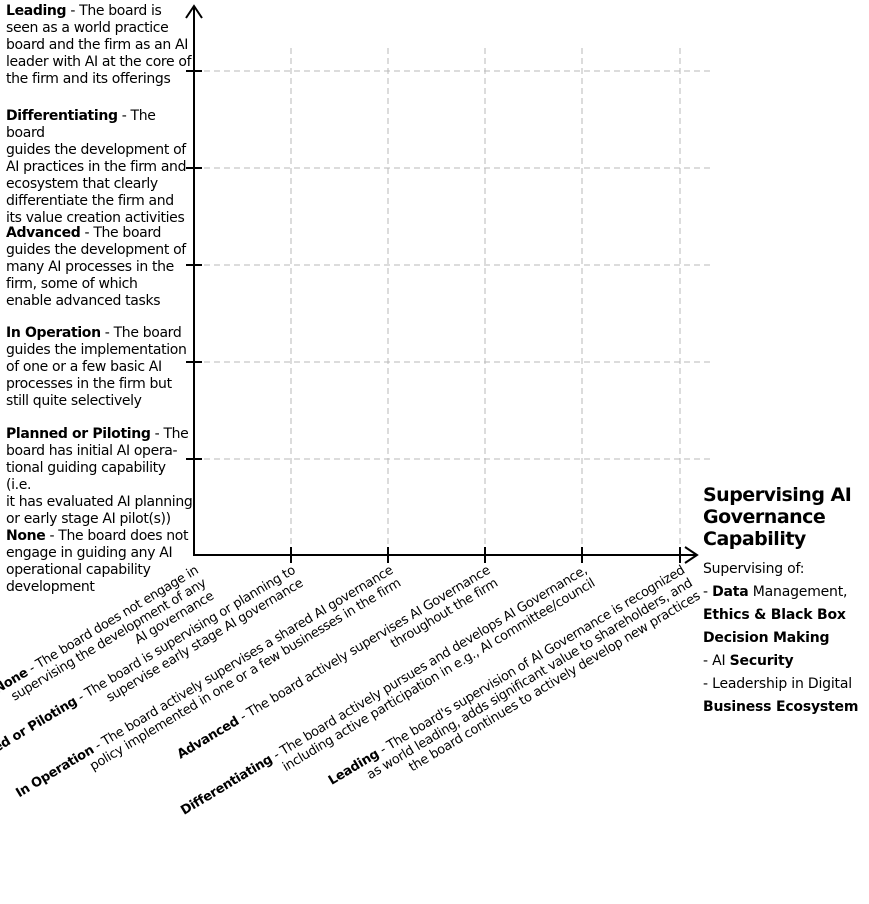 The height and width of the screenshot is (904, 869). I want to click on y-axis-arrowhead, so click(194, 11).